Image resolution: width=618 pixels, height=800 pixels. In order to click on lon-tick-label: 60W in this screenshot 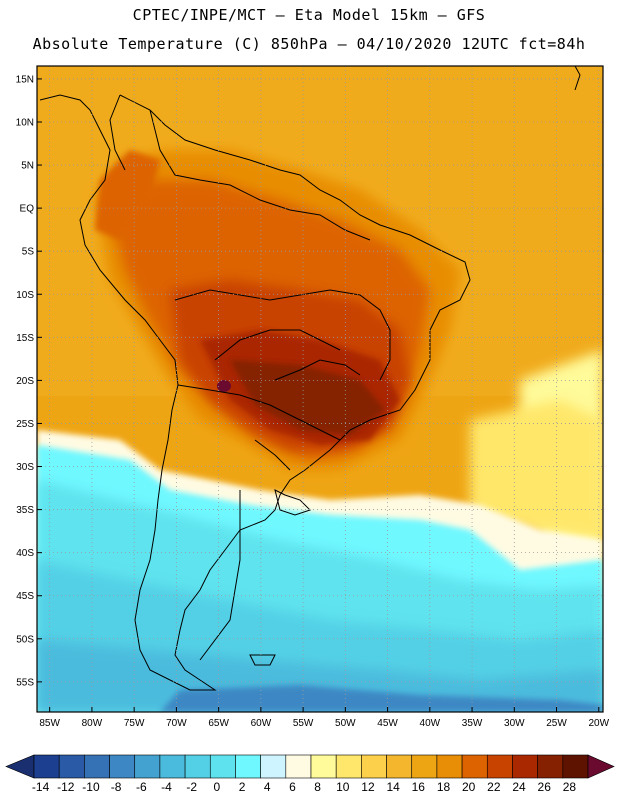, I will do `click(261, 723)`.